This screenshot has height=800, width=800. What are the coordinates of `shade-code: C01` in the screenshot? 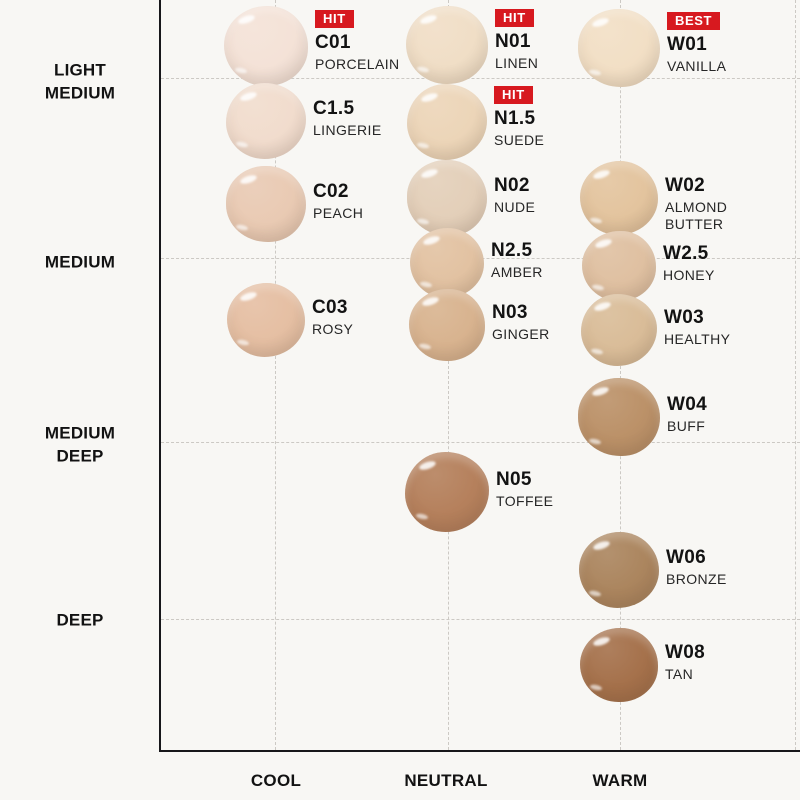 It's located at (333, 42).